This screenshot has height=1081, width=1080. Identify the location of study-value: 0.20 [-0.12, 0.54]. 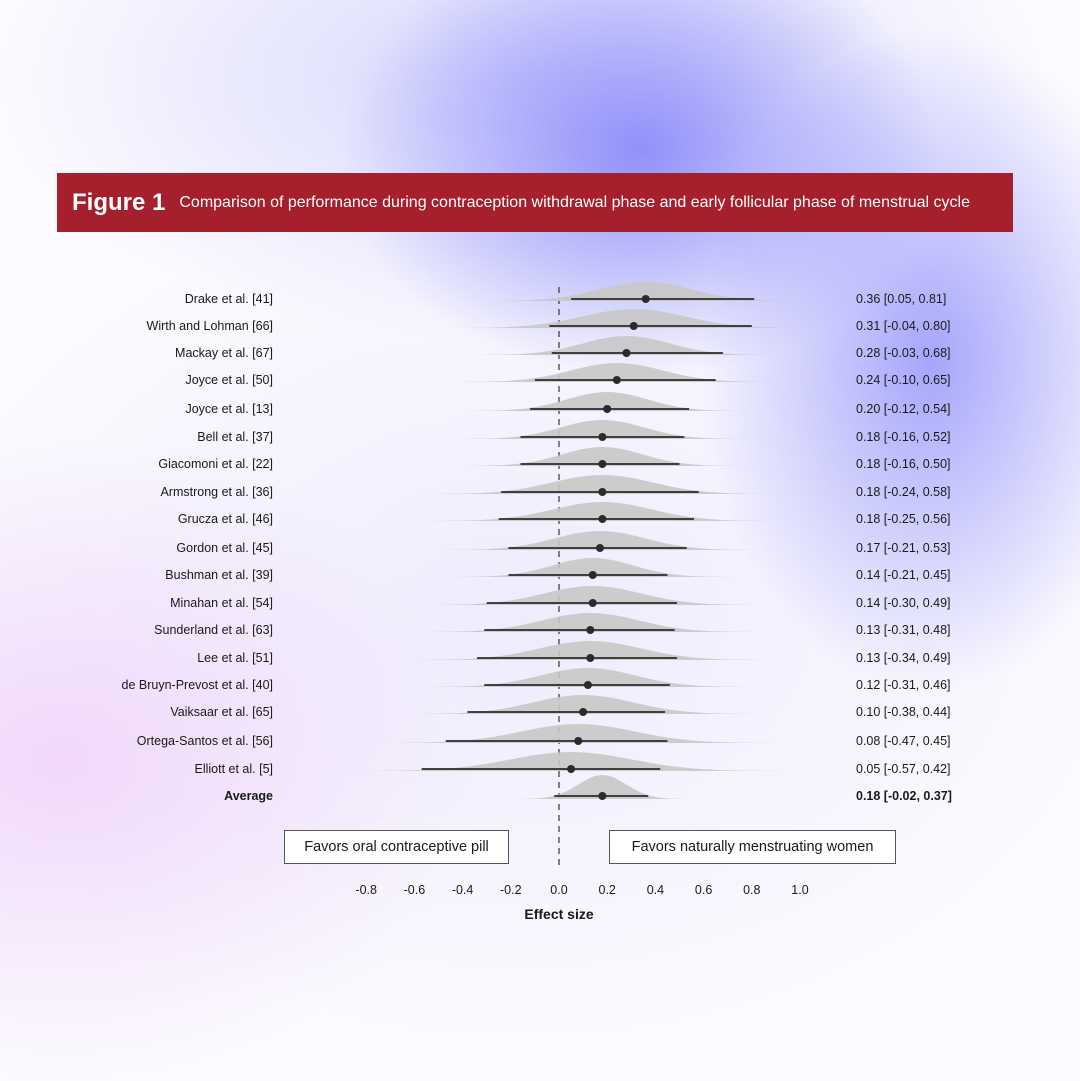
(903, 409).